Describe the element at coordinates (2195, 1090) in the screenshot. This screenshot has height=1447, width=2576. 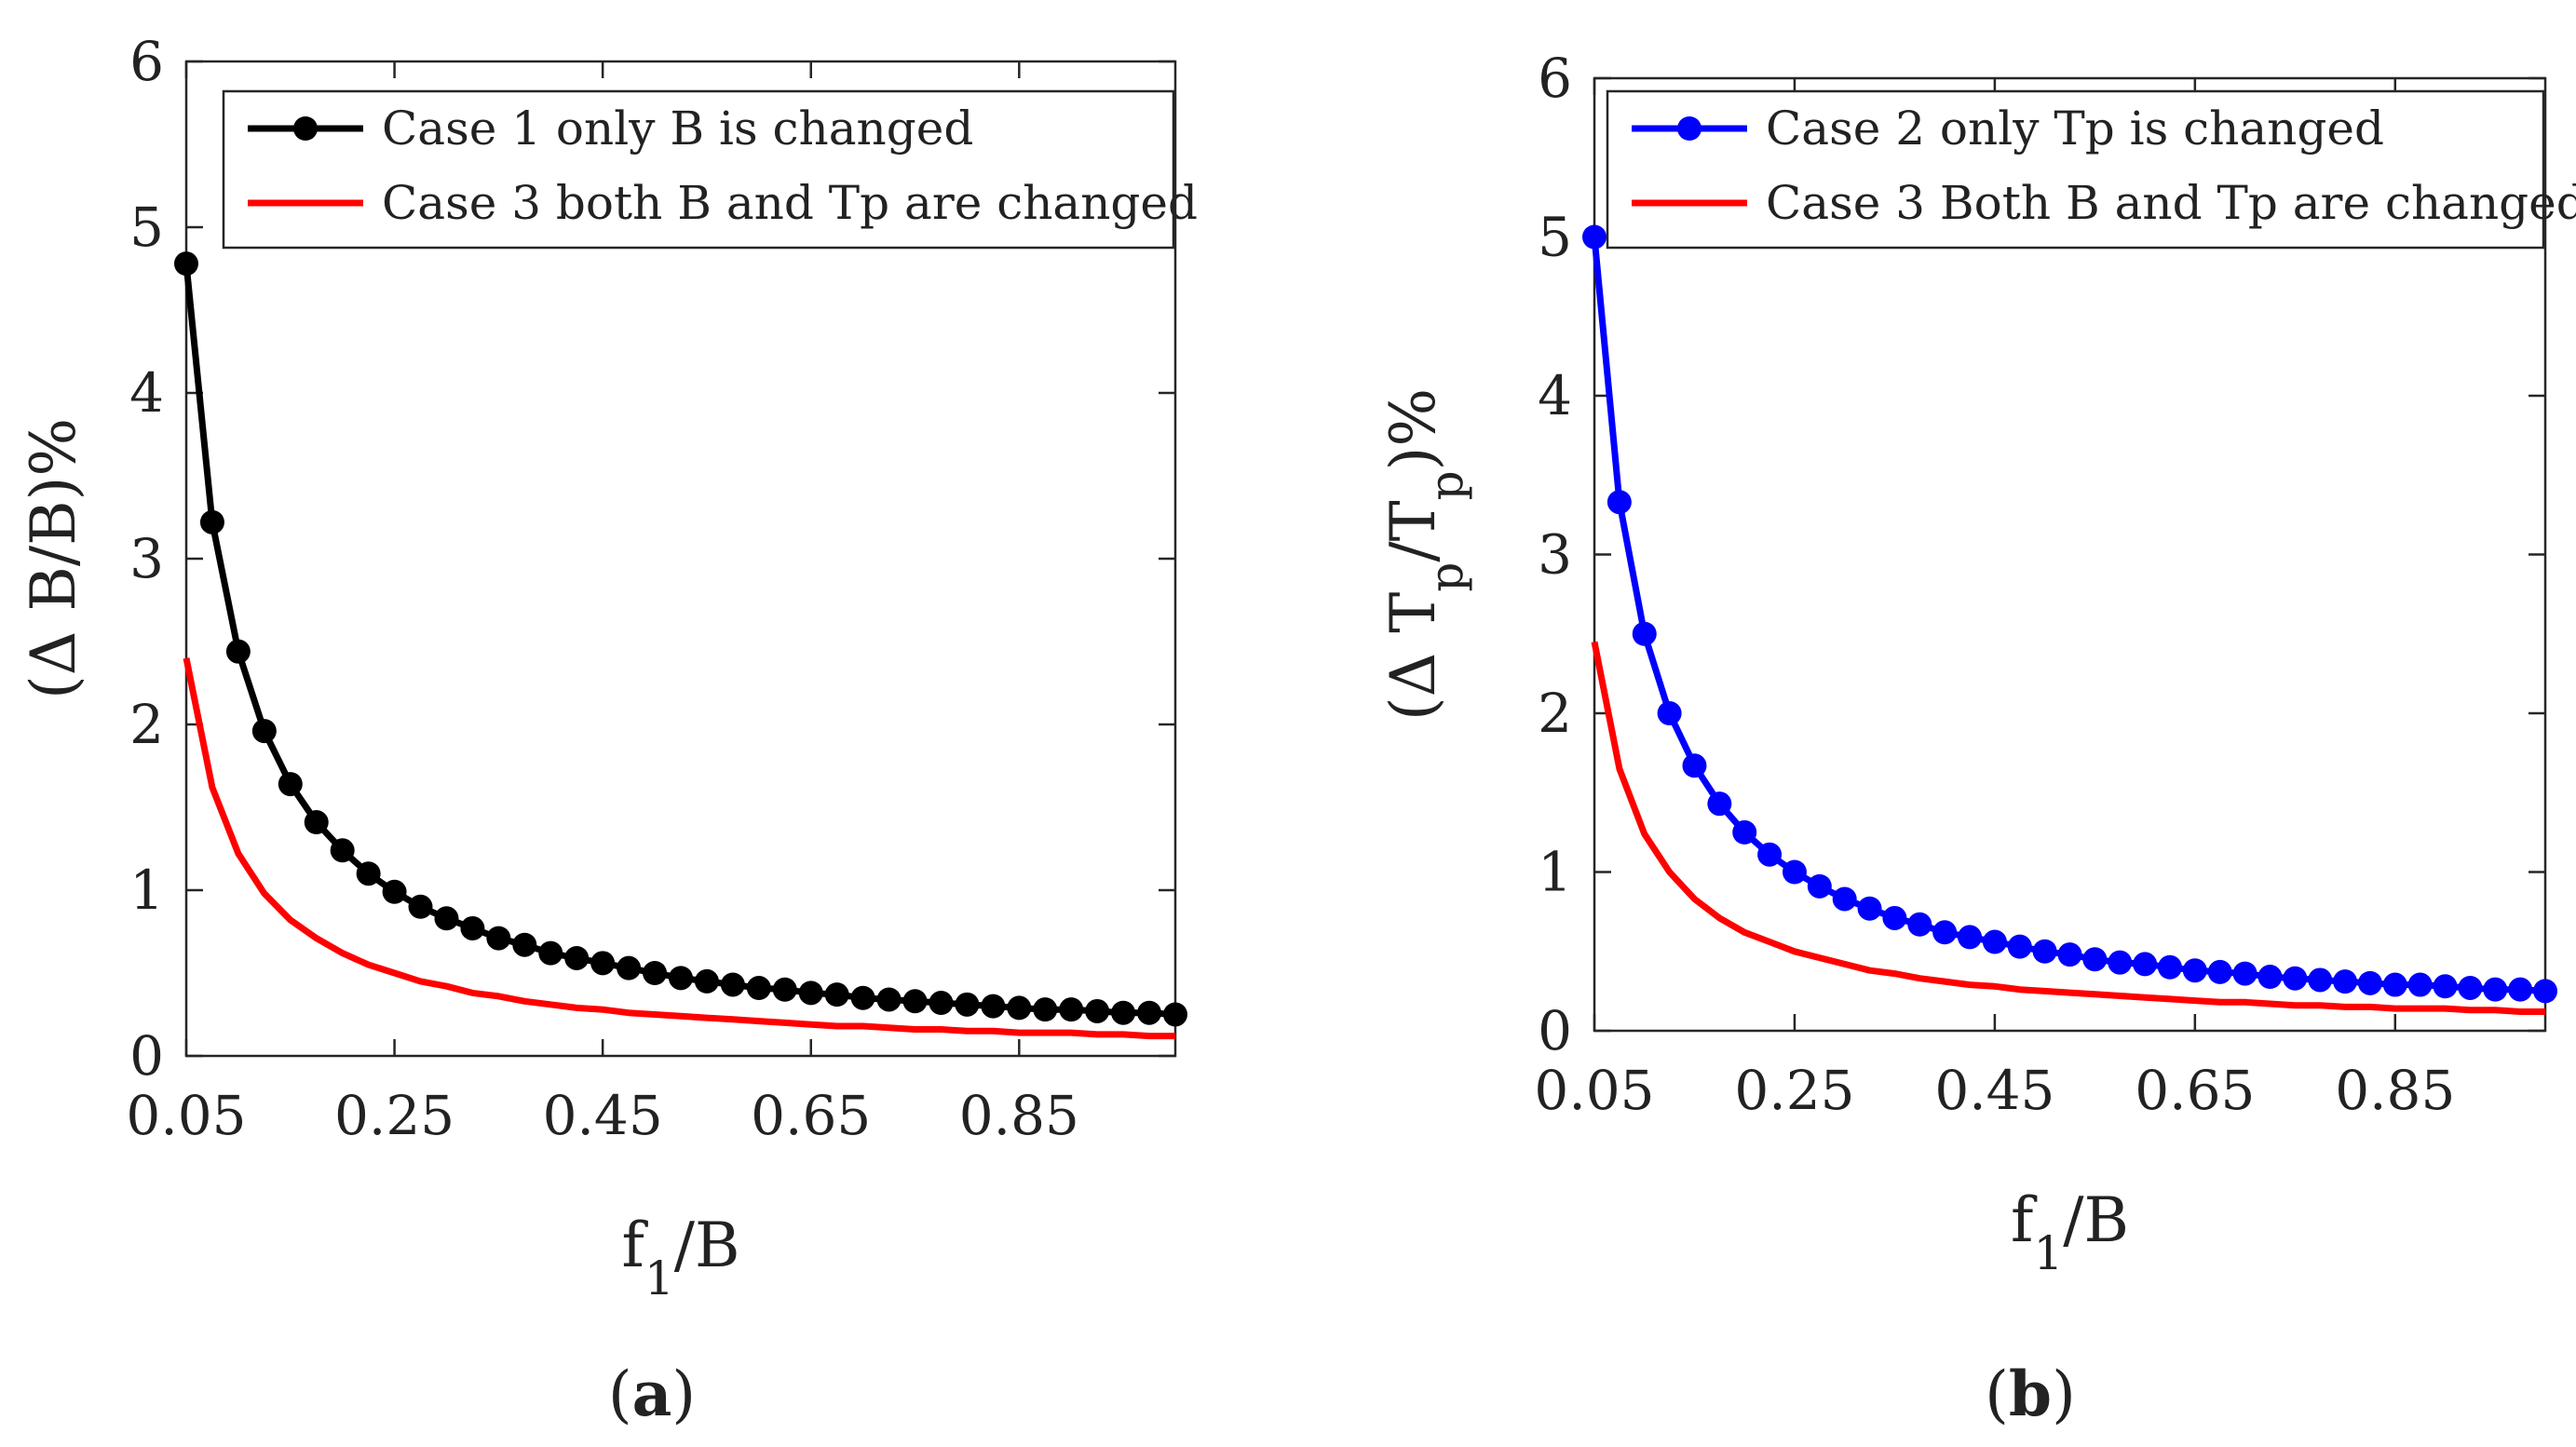
I see `x-tick-label: 0.65` at that location.